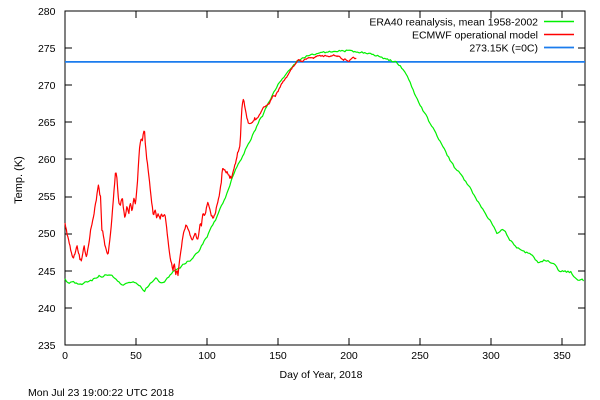 Image resolution: width=600 pixels, height=400 pixels. What do you see at coordinates (475, 36) in the screenshot?
I see `svg-text: ECMWF operational model` at bounding box center [475, 36].